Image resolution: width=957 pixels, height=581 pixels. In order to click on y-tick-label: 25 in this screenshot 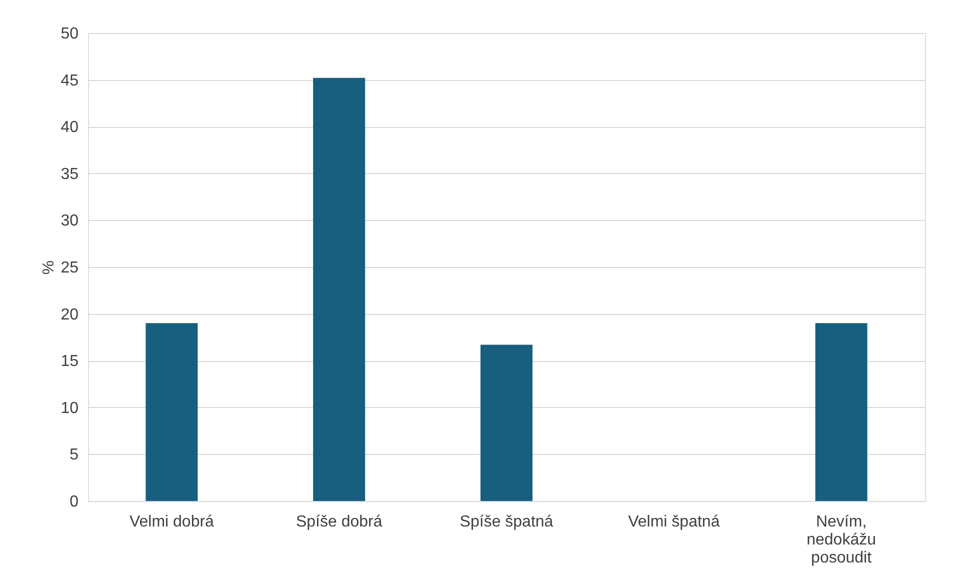, I will do `click(69, 268)`.